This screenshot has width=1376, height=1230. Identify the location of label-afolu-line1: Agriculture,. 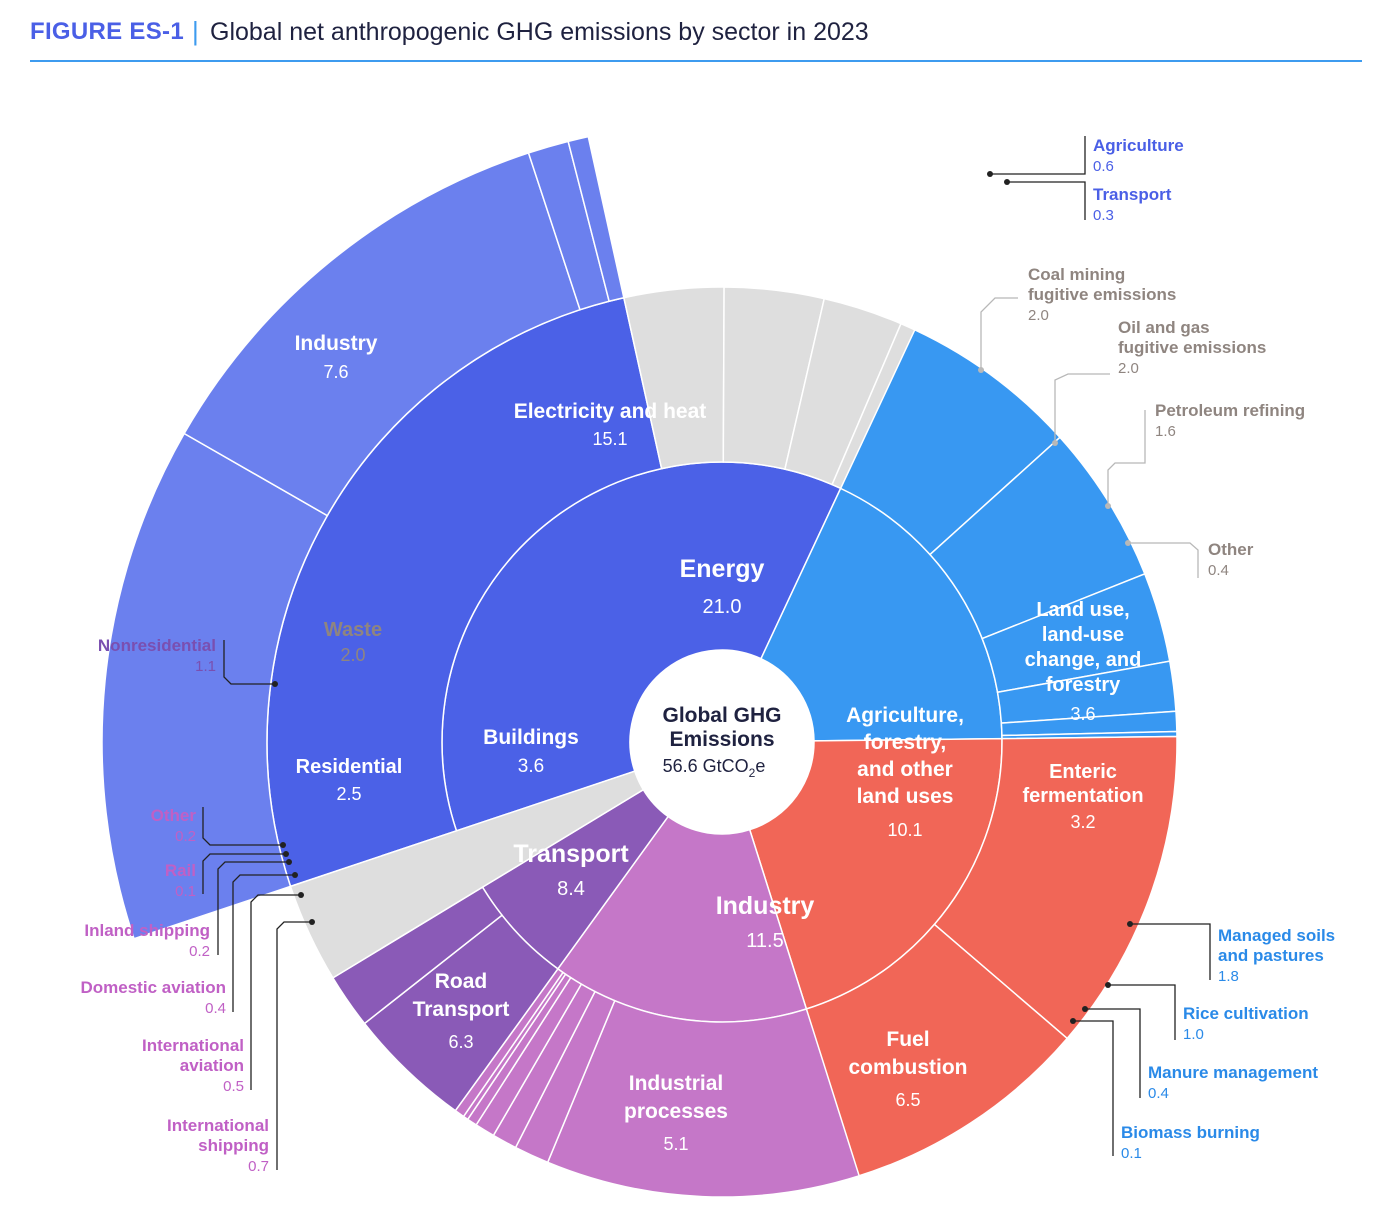
(905, 715).